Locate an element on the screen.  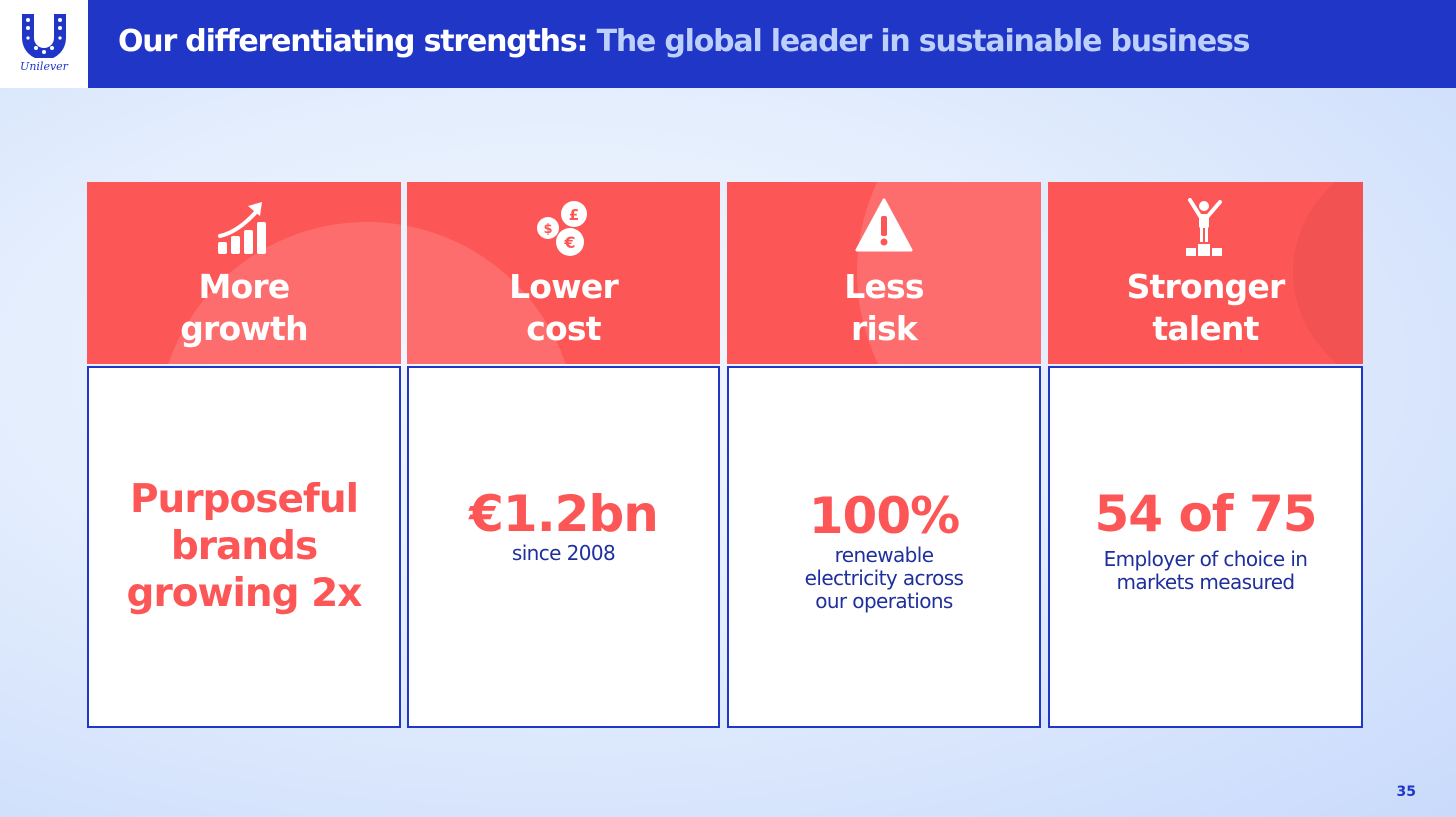
desc-line: electricity across is located at coordinates (884, 578).